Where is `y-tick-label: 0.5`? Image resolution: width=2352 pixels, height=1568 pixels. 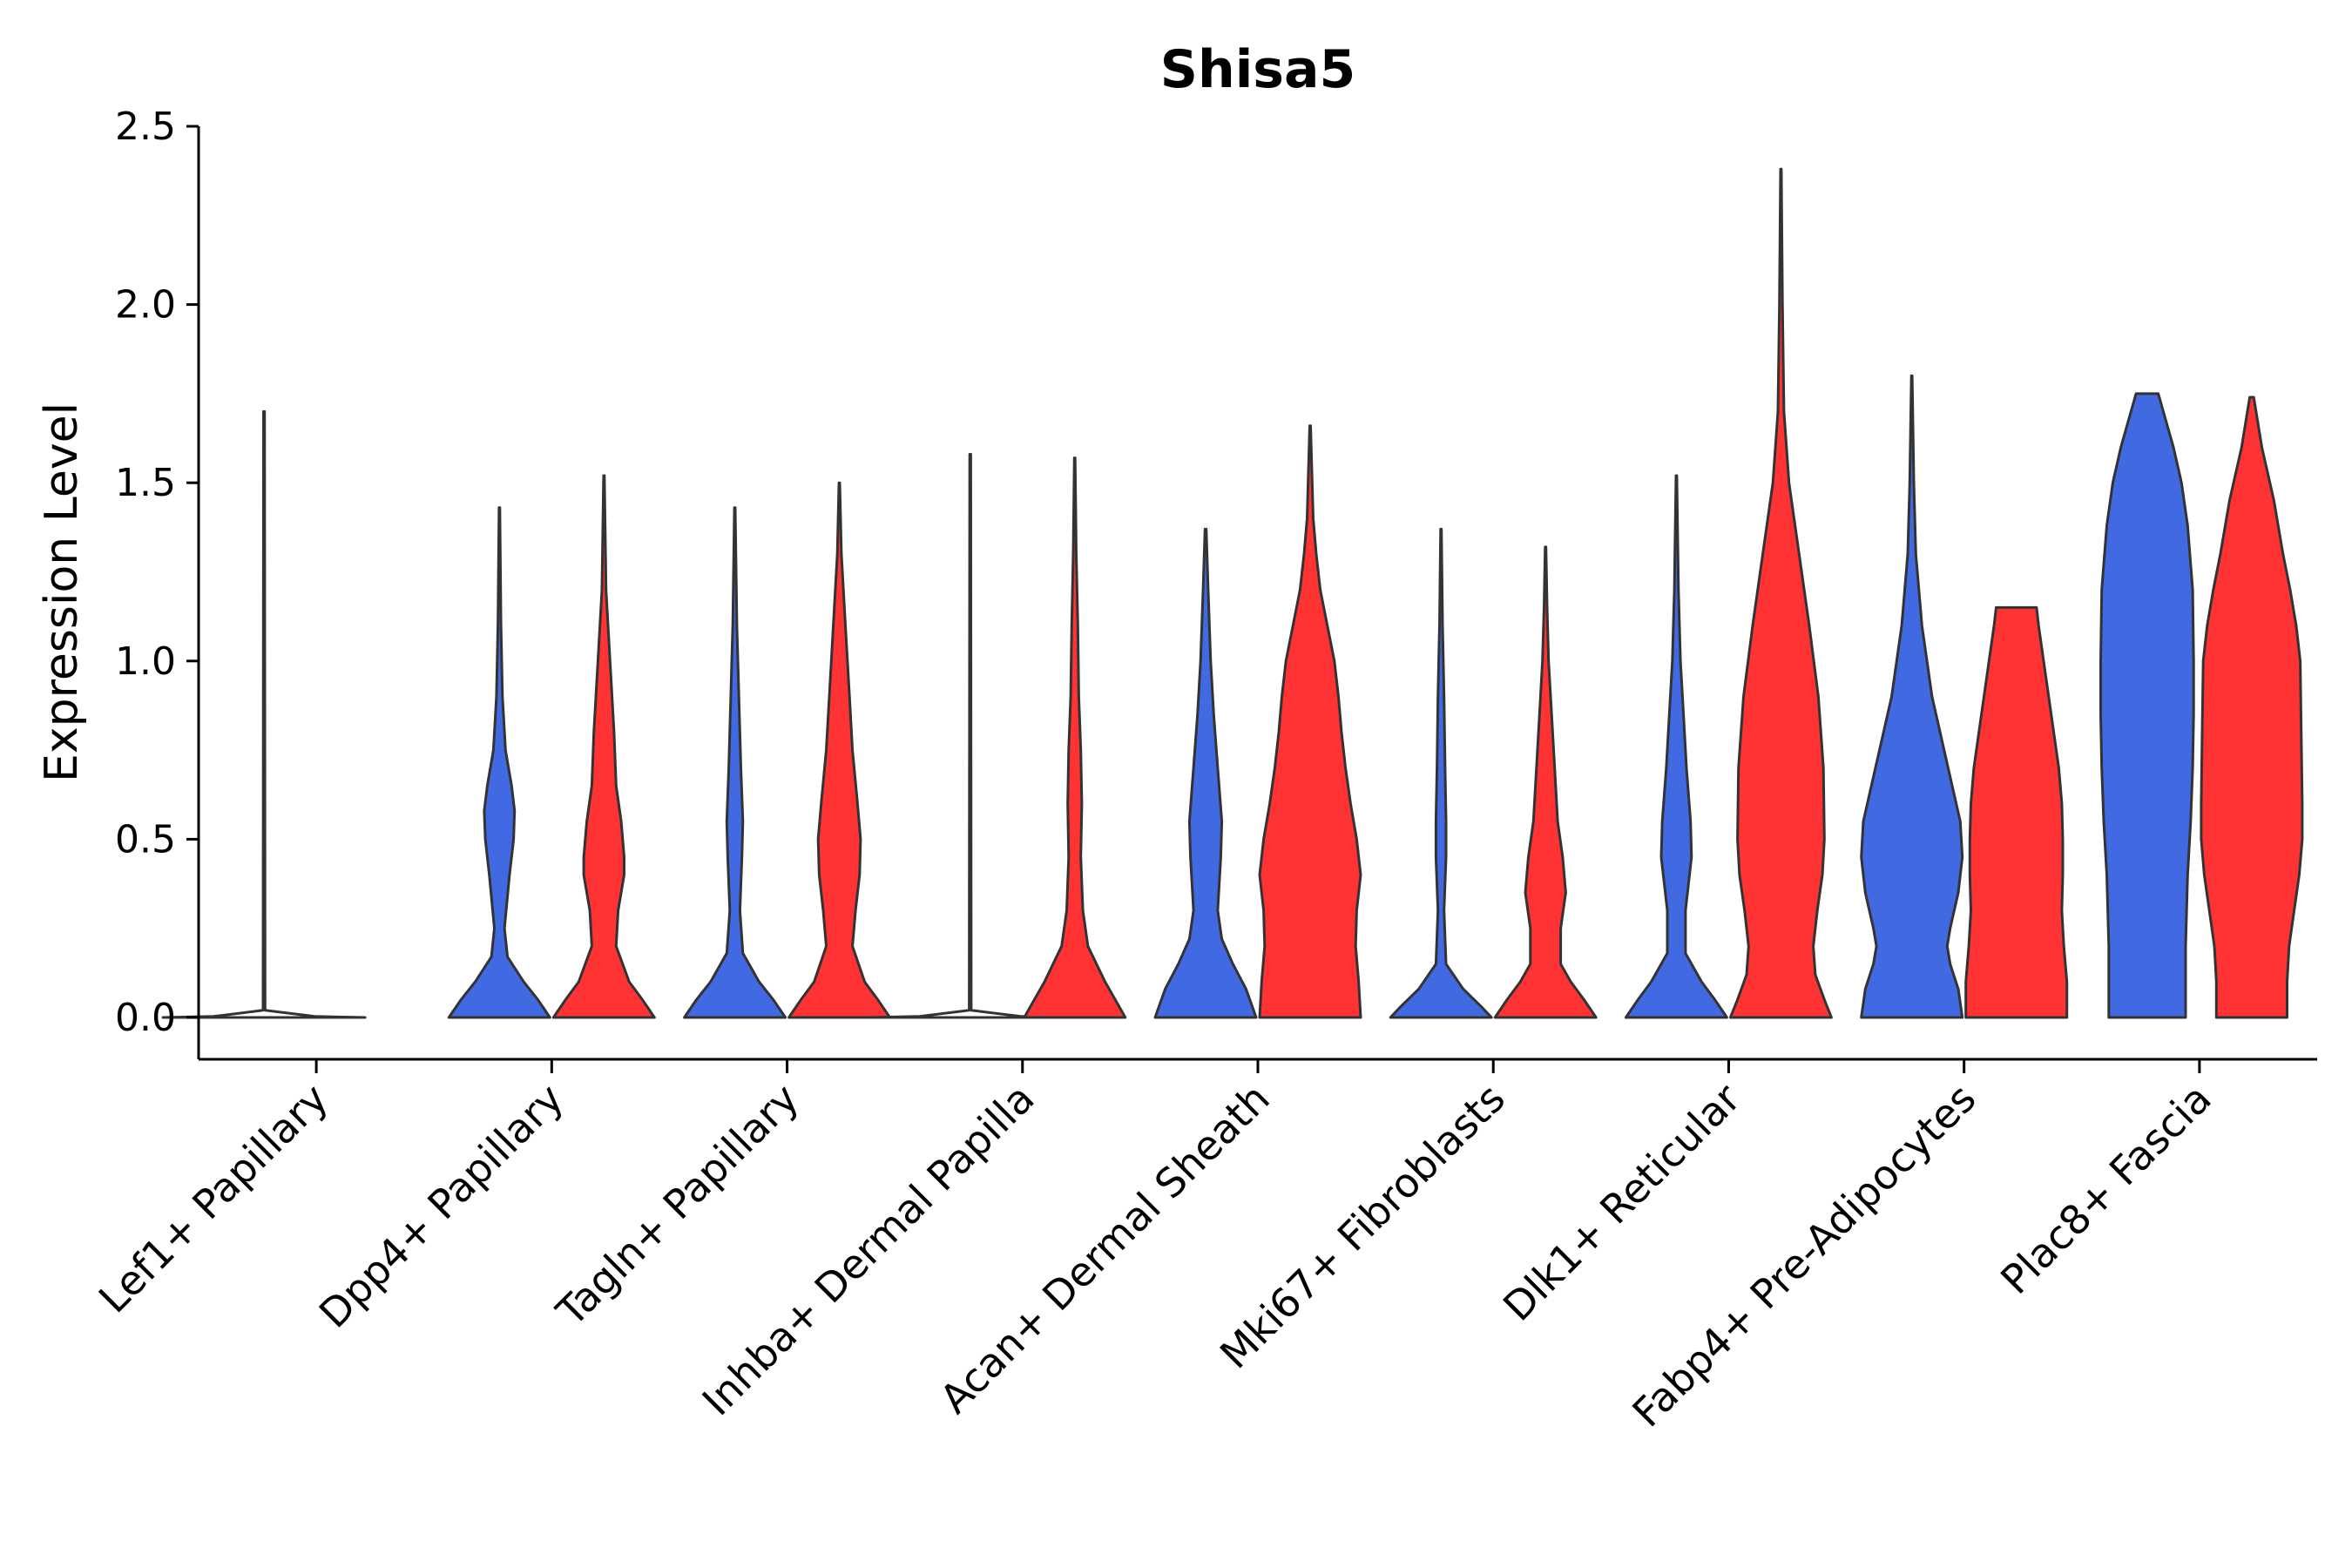
y-tick-label: 0.5 is located at coordinates (145, 839).